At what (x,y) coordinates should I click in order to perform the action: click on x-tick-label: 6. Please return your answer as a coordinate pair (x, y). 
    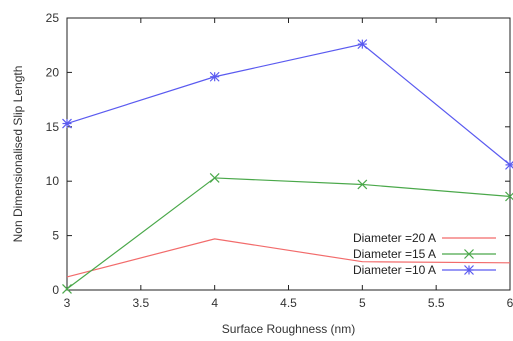
    Looking at the image, I should click on (510, 303).